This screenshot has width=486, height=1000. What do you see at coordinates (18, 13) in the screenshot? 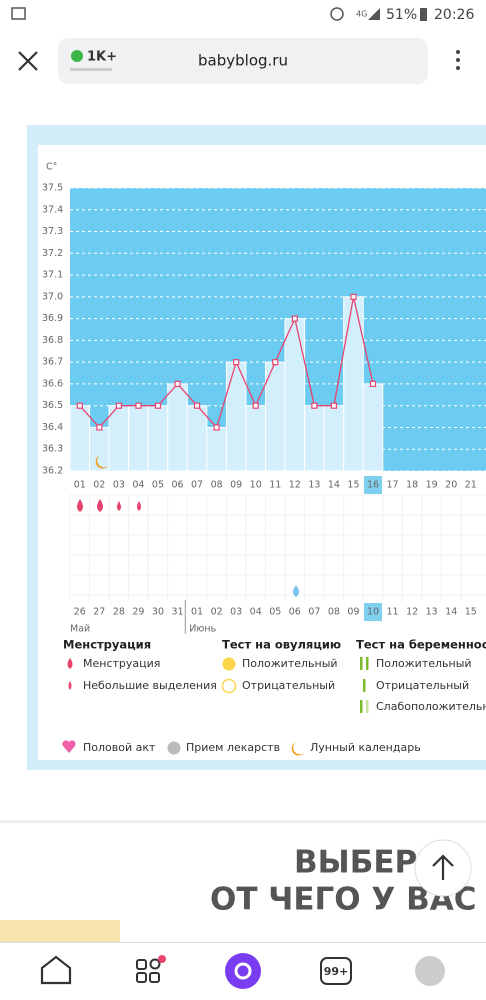
I see `gallery-icon` at bounding box center [18, 13].